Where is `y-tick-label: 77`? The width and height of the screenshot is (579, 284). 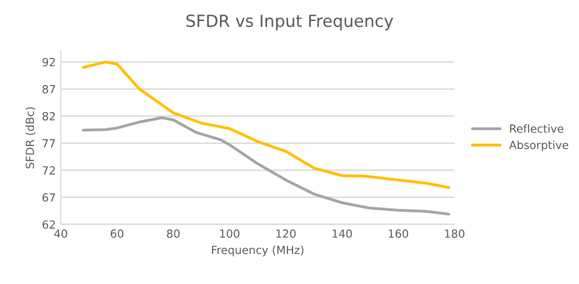 y-tick-label: 77 is located at coordinates (48, 143).